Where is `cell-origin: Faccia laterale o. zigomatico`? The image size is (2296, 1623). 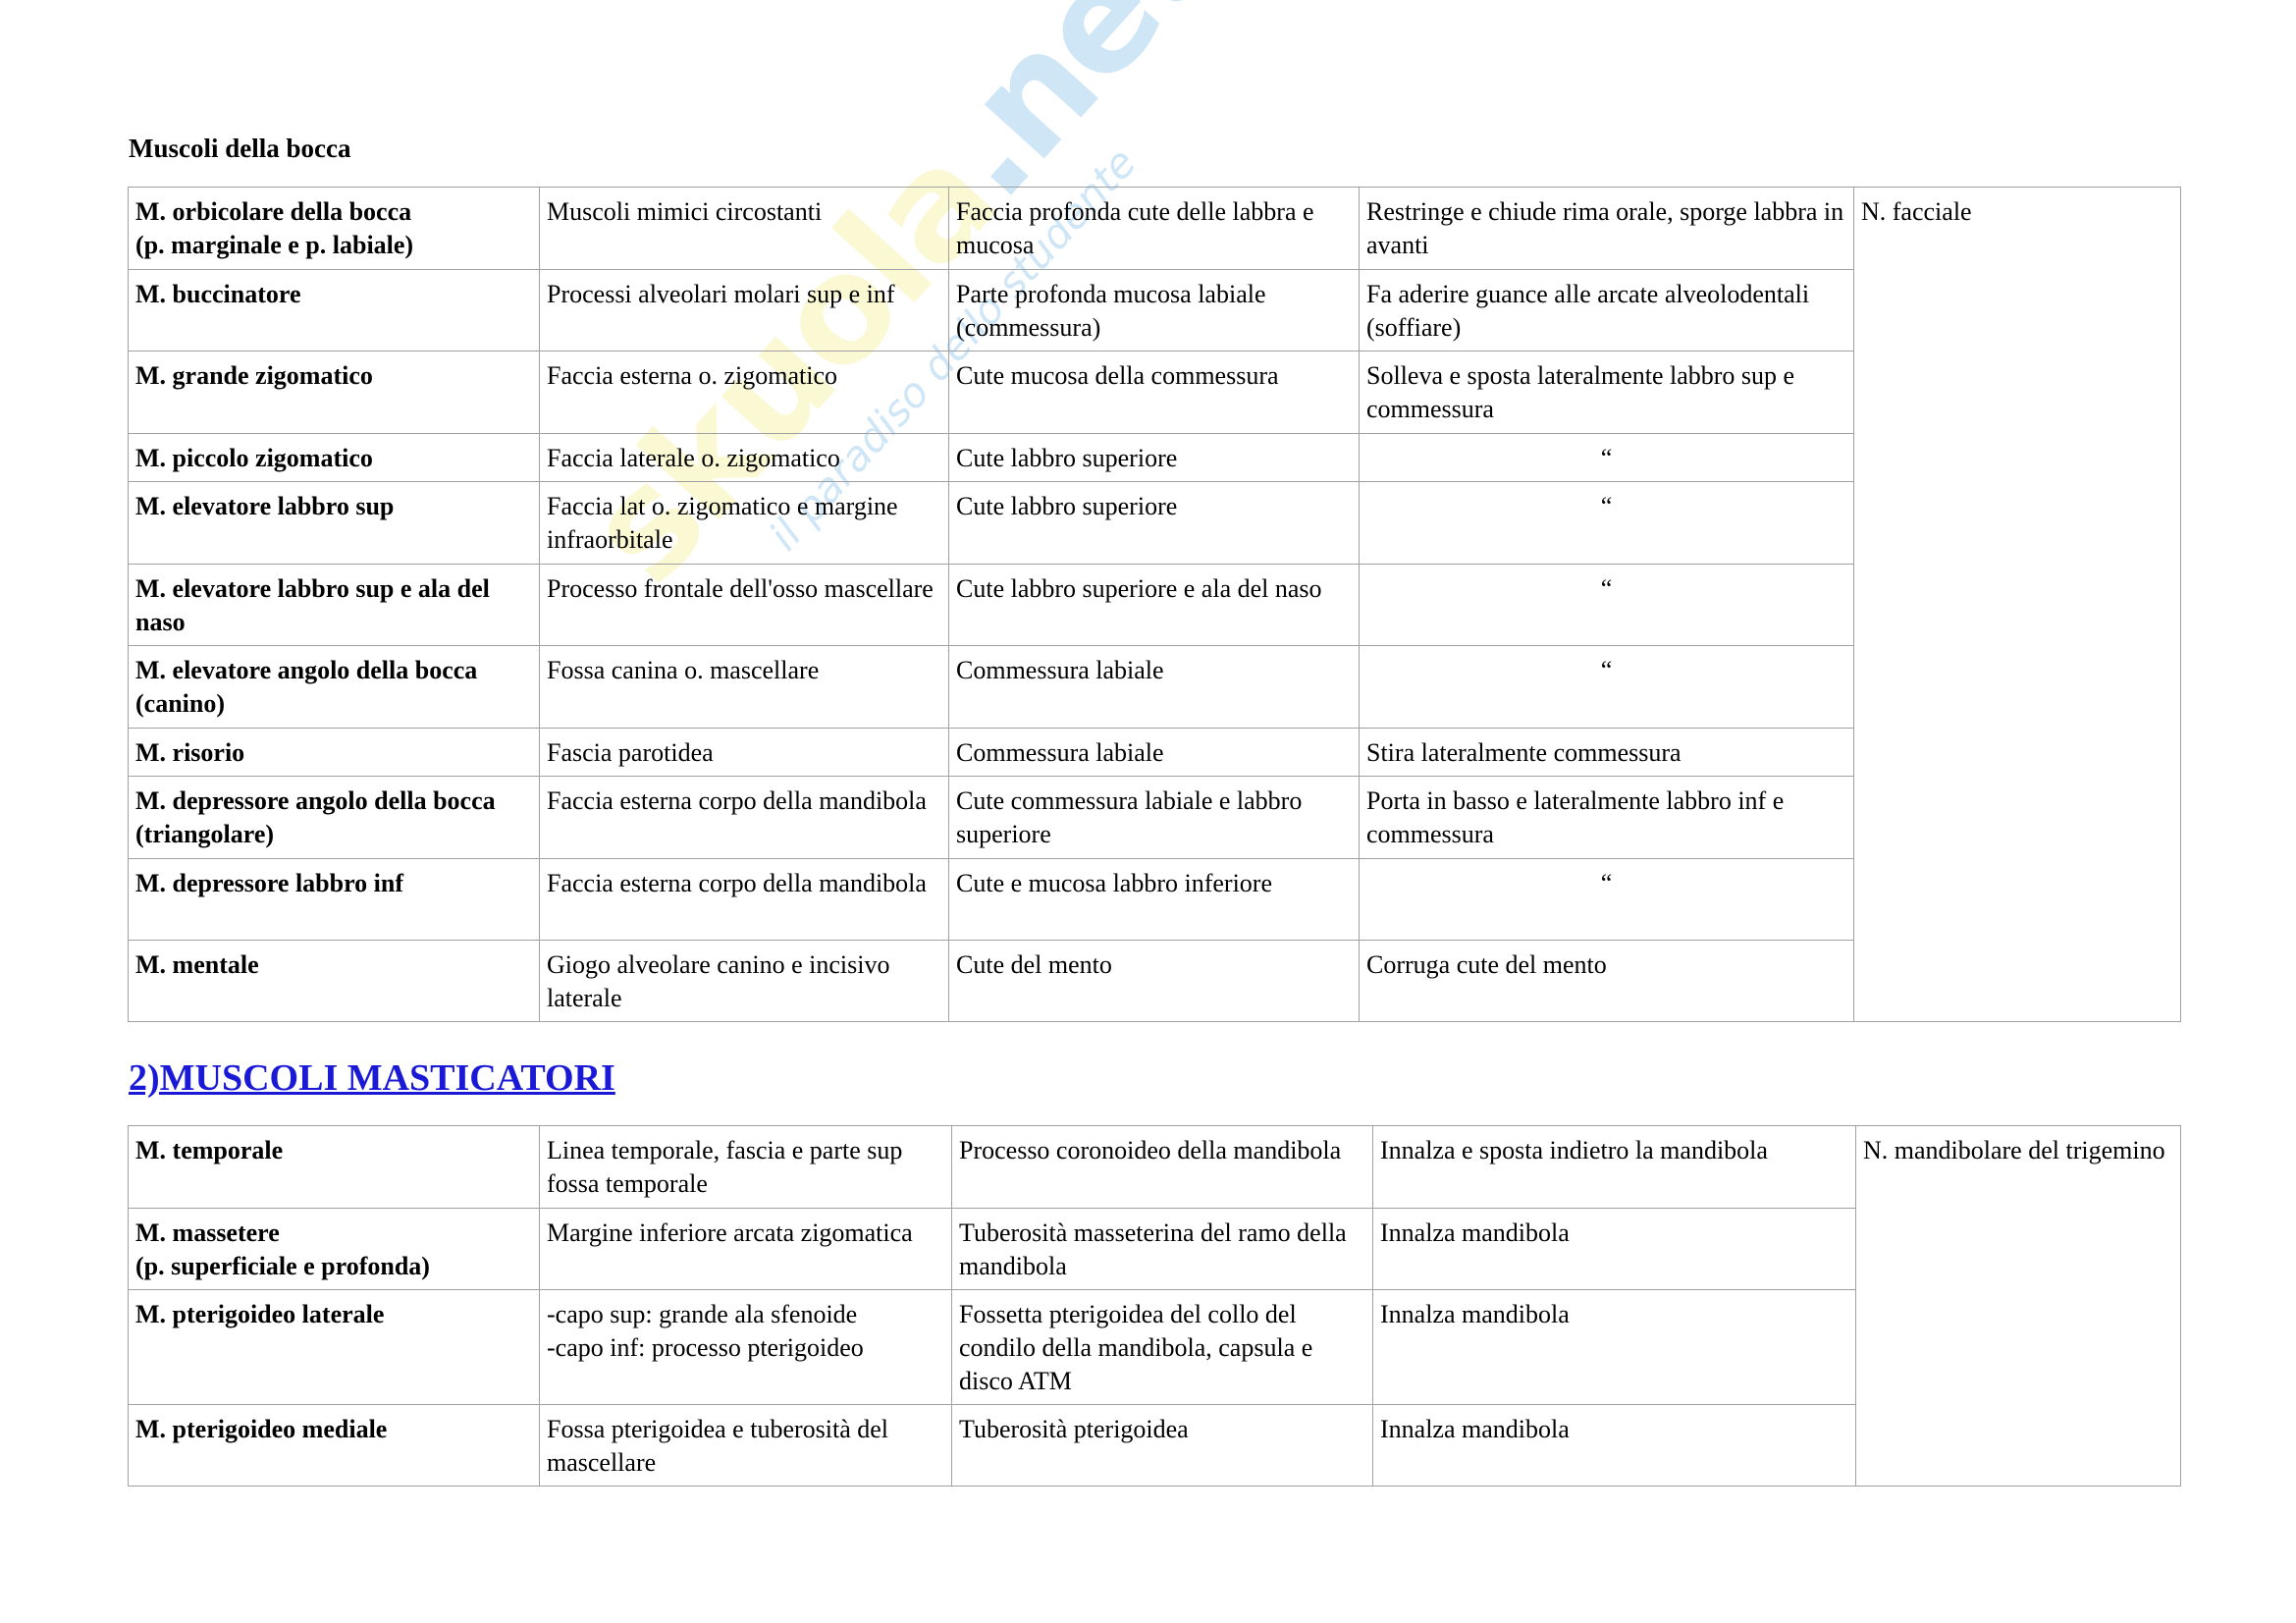 cell-origin: Faccia laterale o. zigomatico is located at coordinates (744, 457).